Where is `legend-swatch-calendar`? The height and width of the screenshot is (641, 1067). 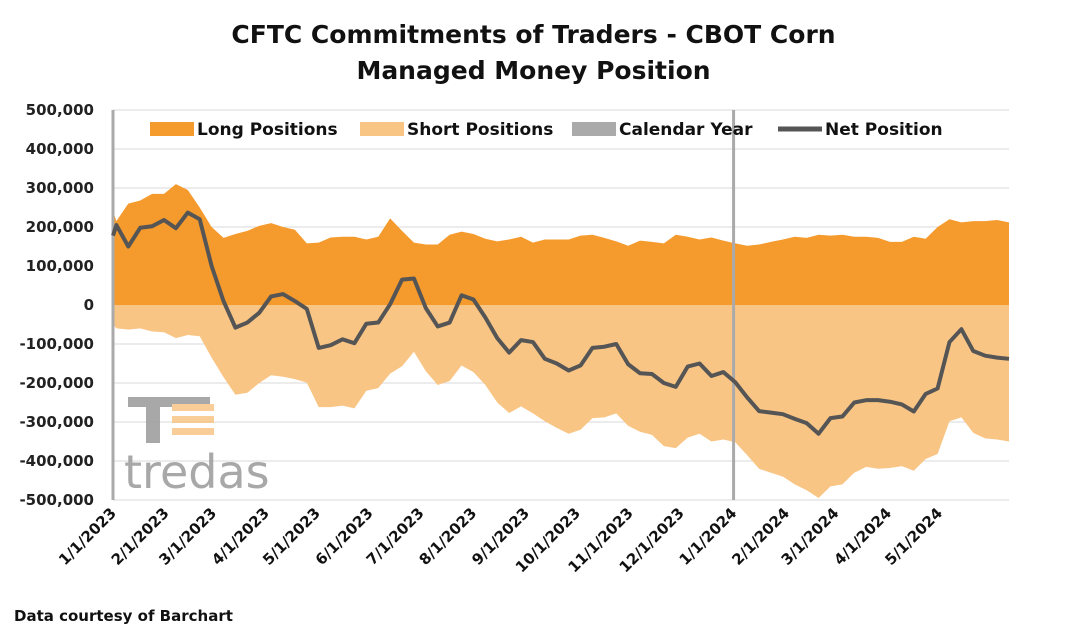
legend-swatch-calendar is located at coordinates (594, 129).